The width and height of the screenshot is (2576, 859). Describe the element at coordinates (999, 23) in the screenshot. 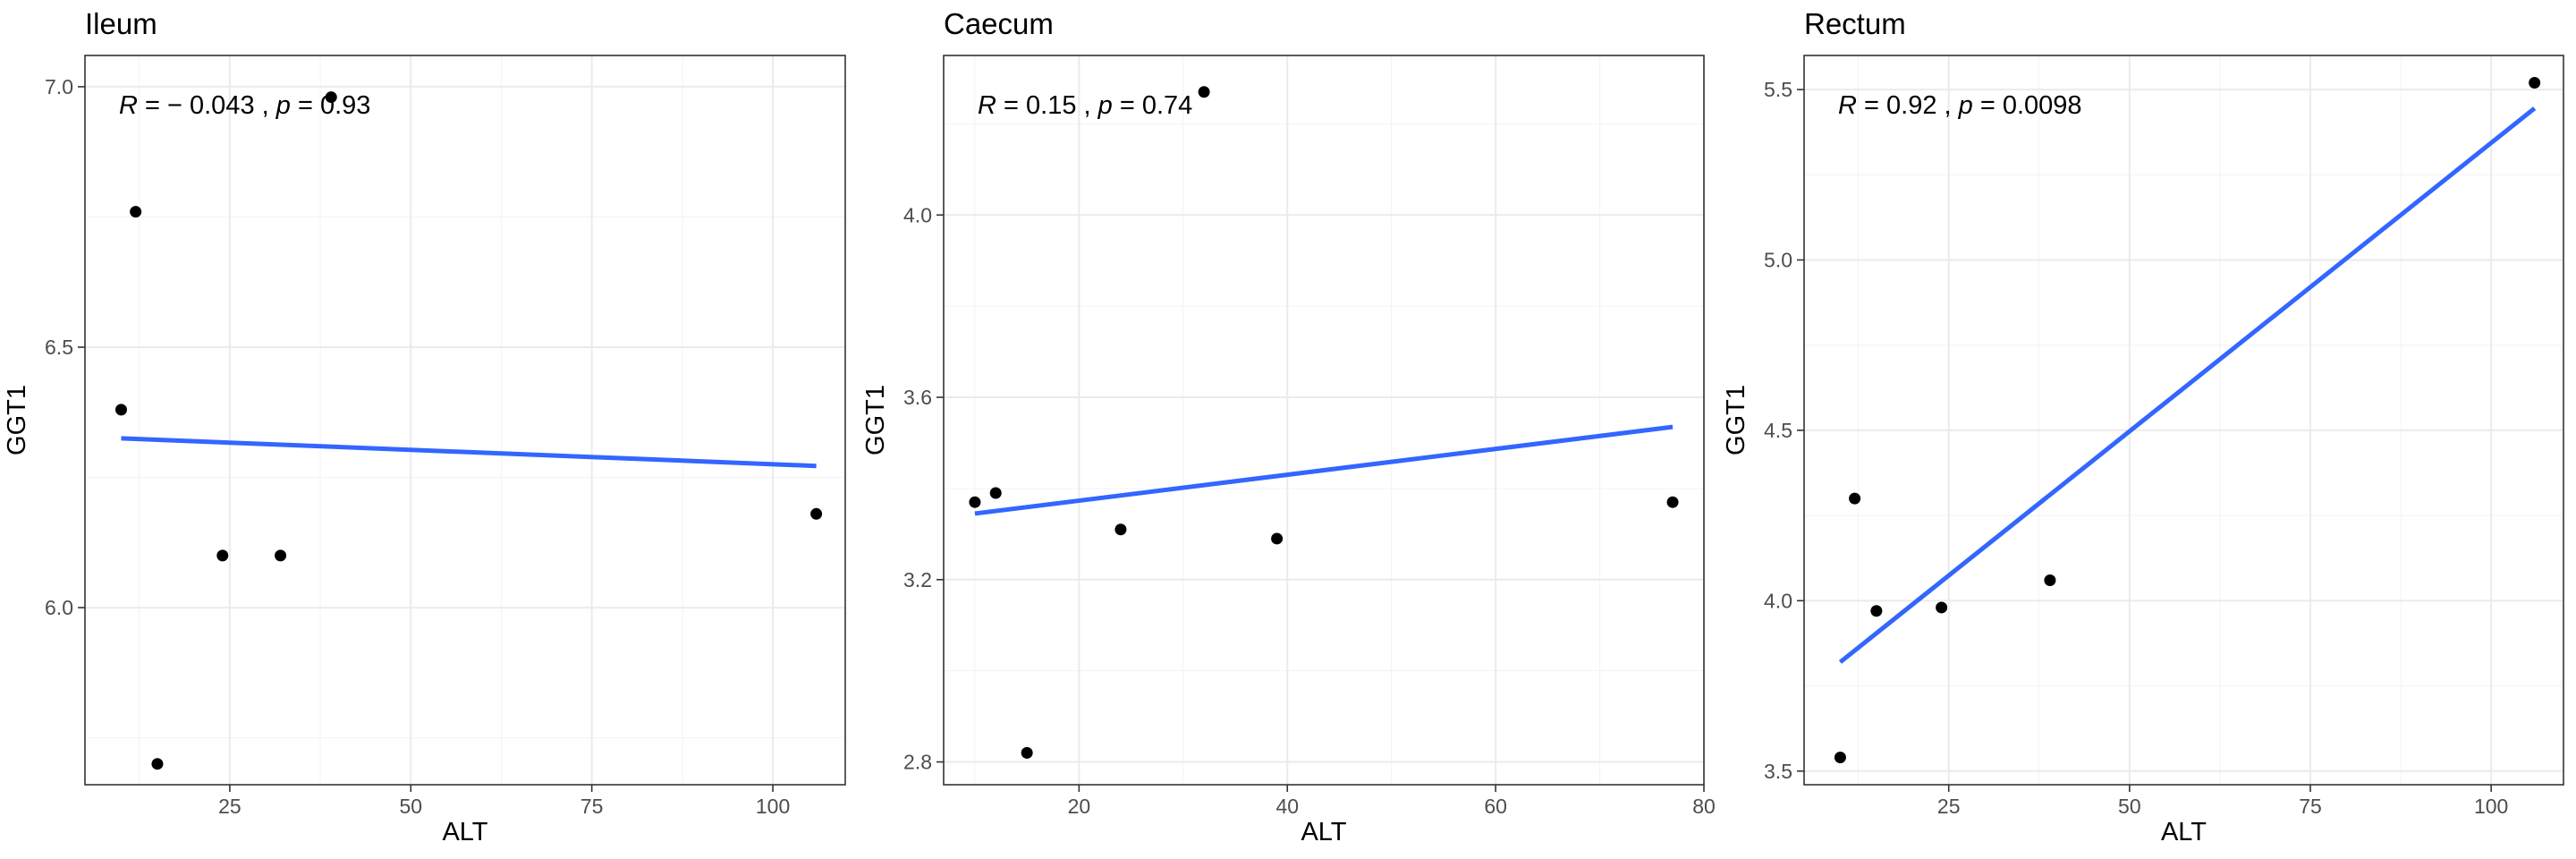

I see `panel-title: Caecum` at that location.